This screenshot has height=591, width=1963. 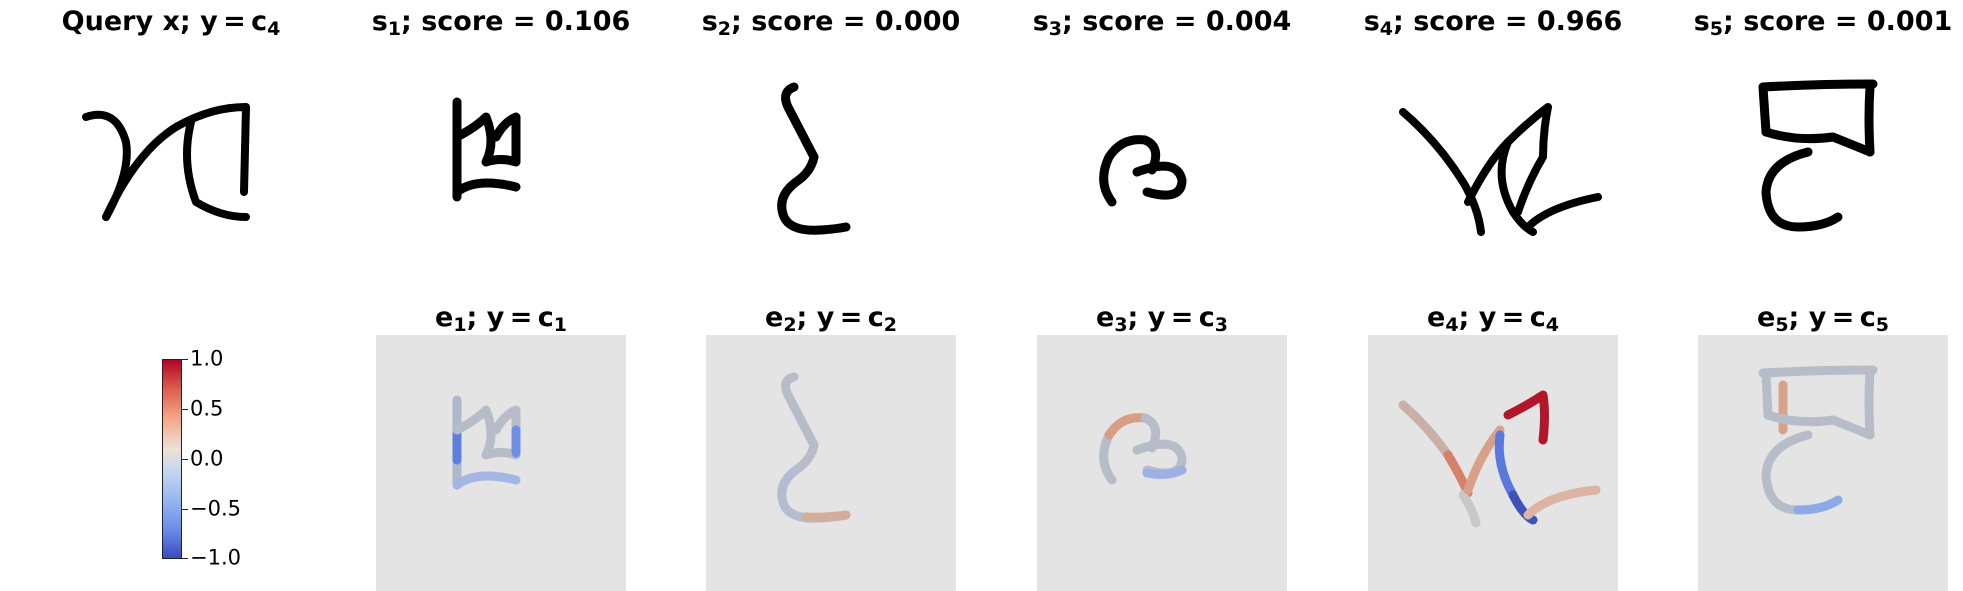 What do you see at coordinates (1508, 21) in the screenshot?
I see `support-4-score: ; score = 0.966` at bounding box center [1508, 21].